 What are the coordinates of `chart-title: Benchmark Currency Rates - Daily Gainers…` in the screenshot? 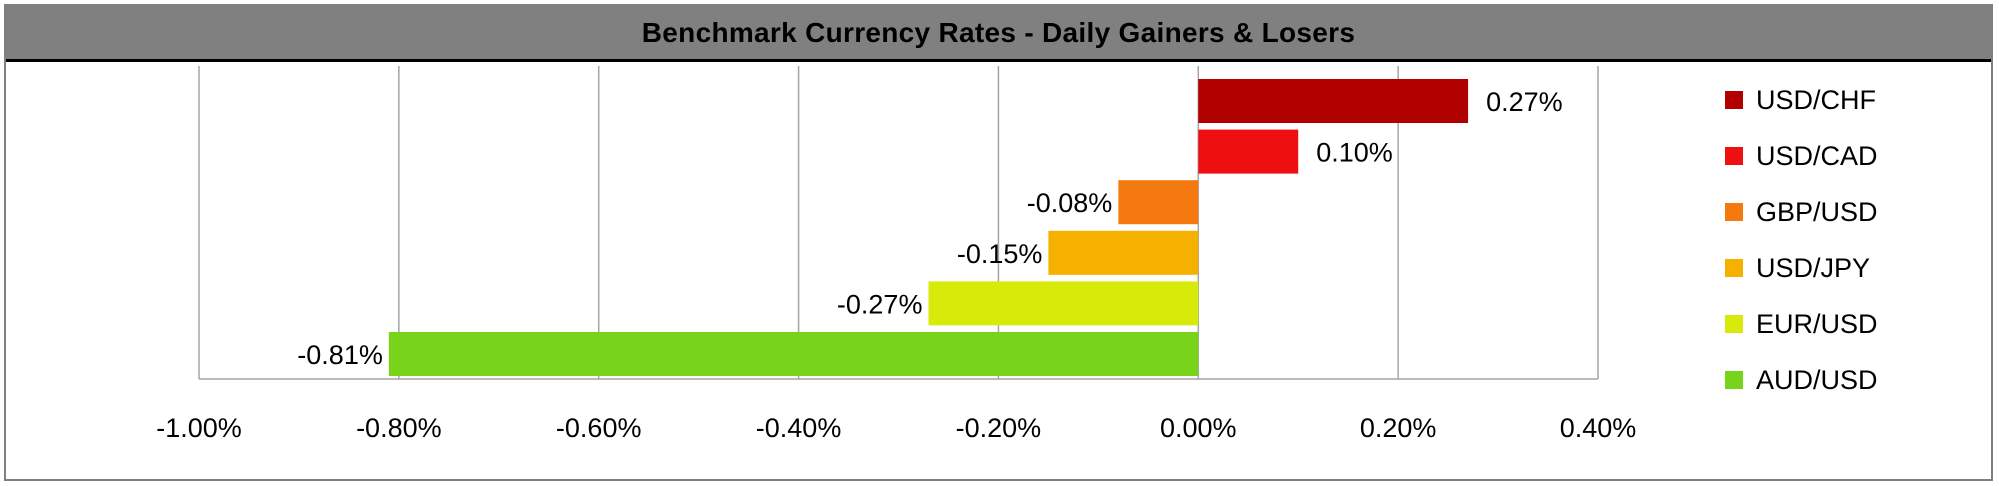 It's located at (998, 32).